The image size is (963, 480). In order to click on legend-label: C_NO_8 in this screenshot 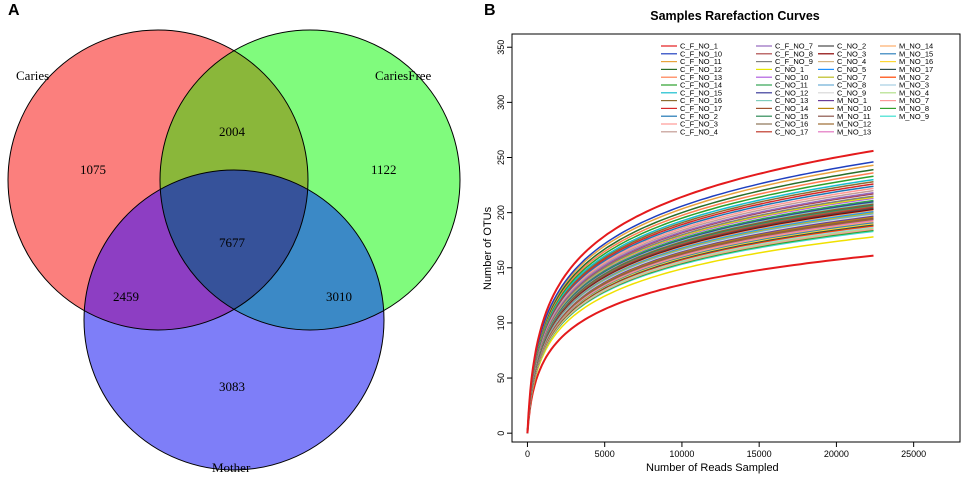, I will do `click(851, 85)`.